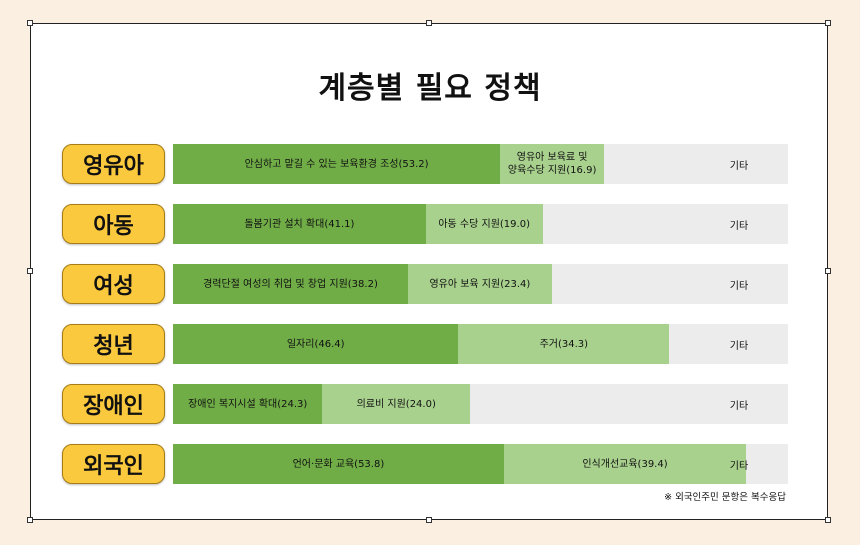 Image resolution: width=860 pixels, height=545 pixels. I want to click on chart-title: 계층별 필요 정책, so click(430, 88).